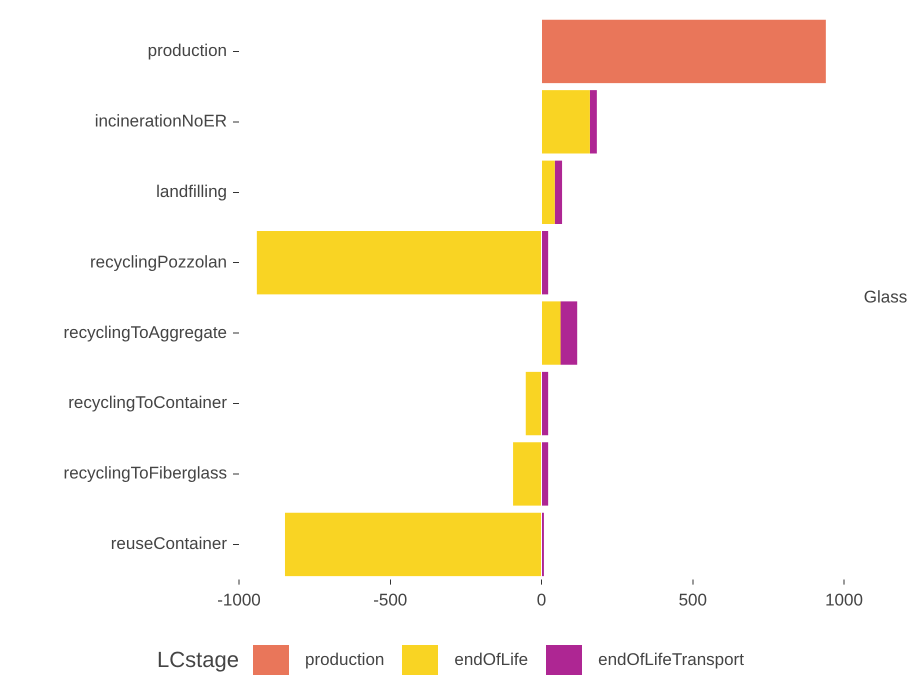 The width and height of the screenshot is (919, 679). Describe the element at coordinates (169, 544) in the screenshot. I see `y-tick-label: reuseContainer` at that location.